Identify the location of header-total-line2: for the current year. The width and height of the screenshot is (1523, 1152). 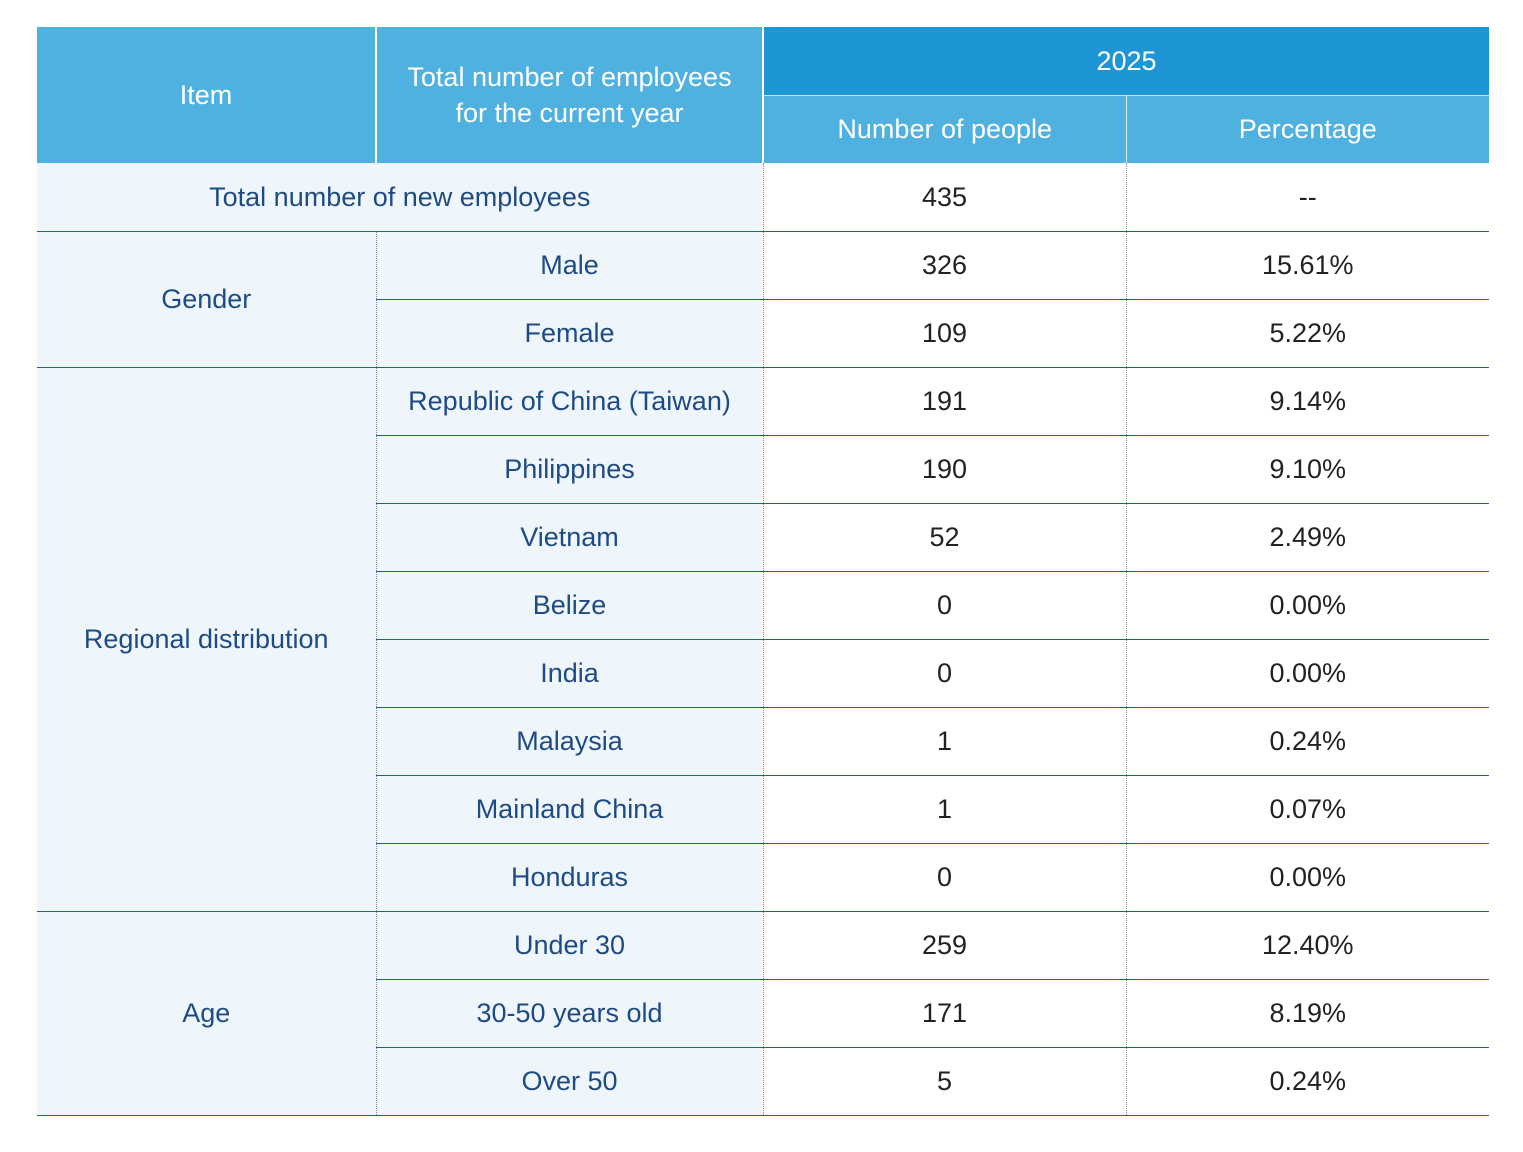
(569, 113).